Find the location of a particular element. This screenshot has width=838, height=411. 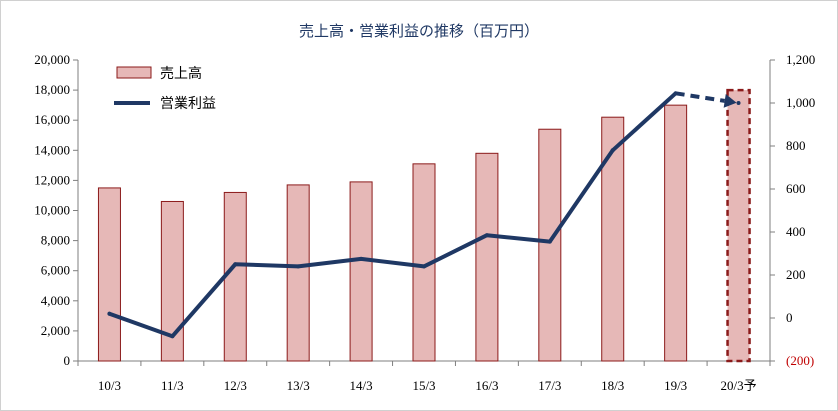

x-tick-label: 18/3 is located at coordinates (612, 385).